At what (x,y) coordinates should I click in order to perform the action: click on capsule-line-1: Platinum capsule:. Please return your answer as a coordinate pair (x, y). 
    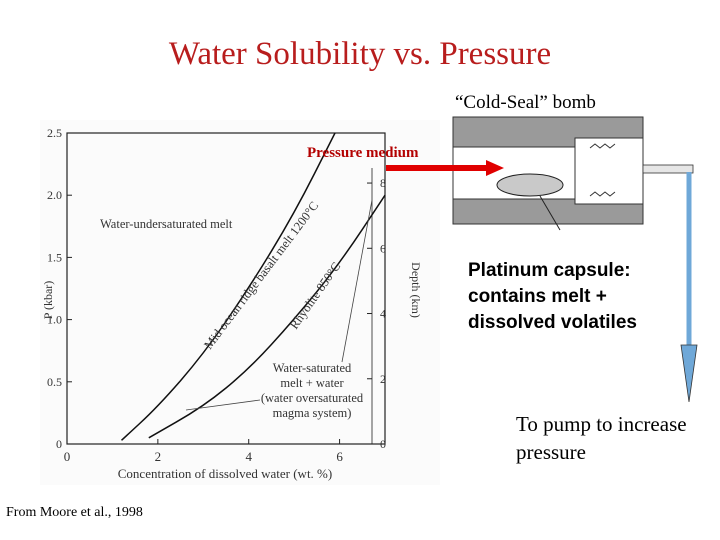
    Looking at the image, I should click on (549, 270).